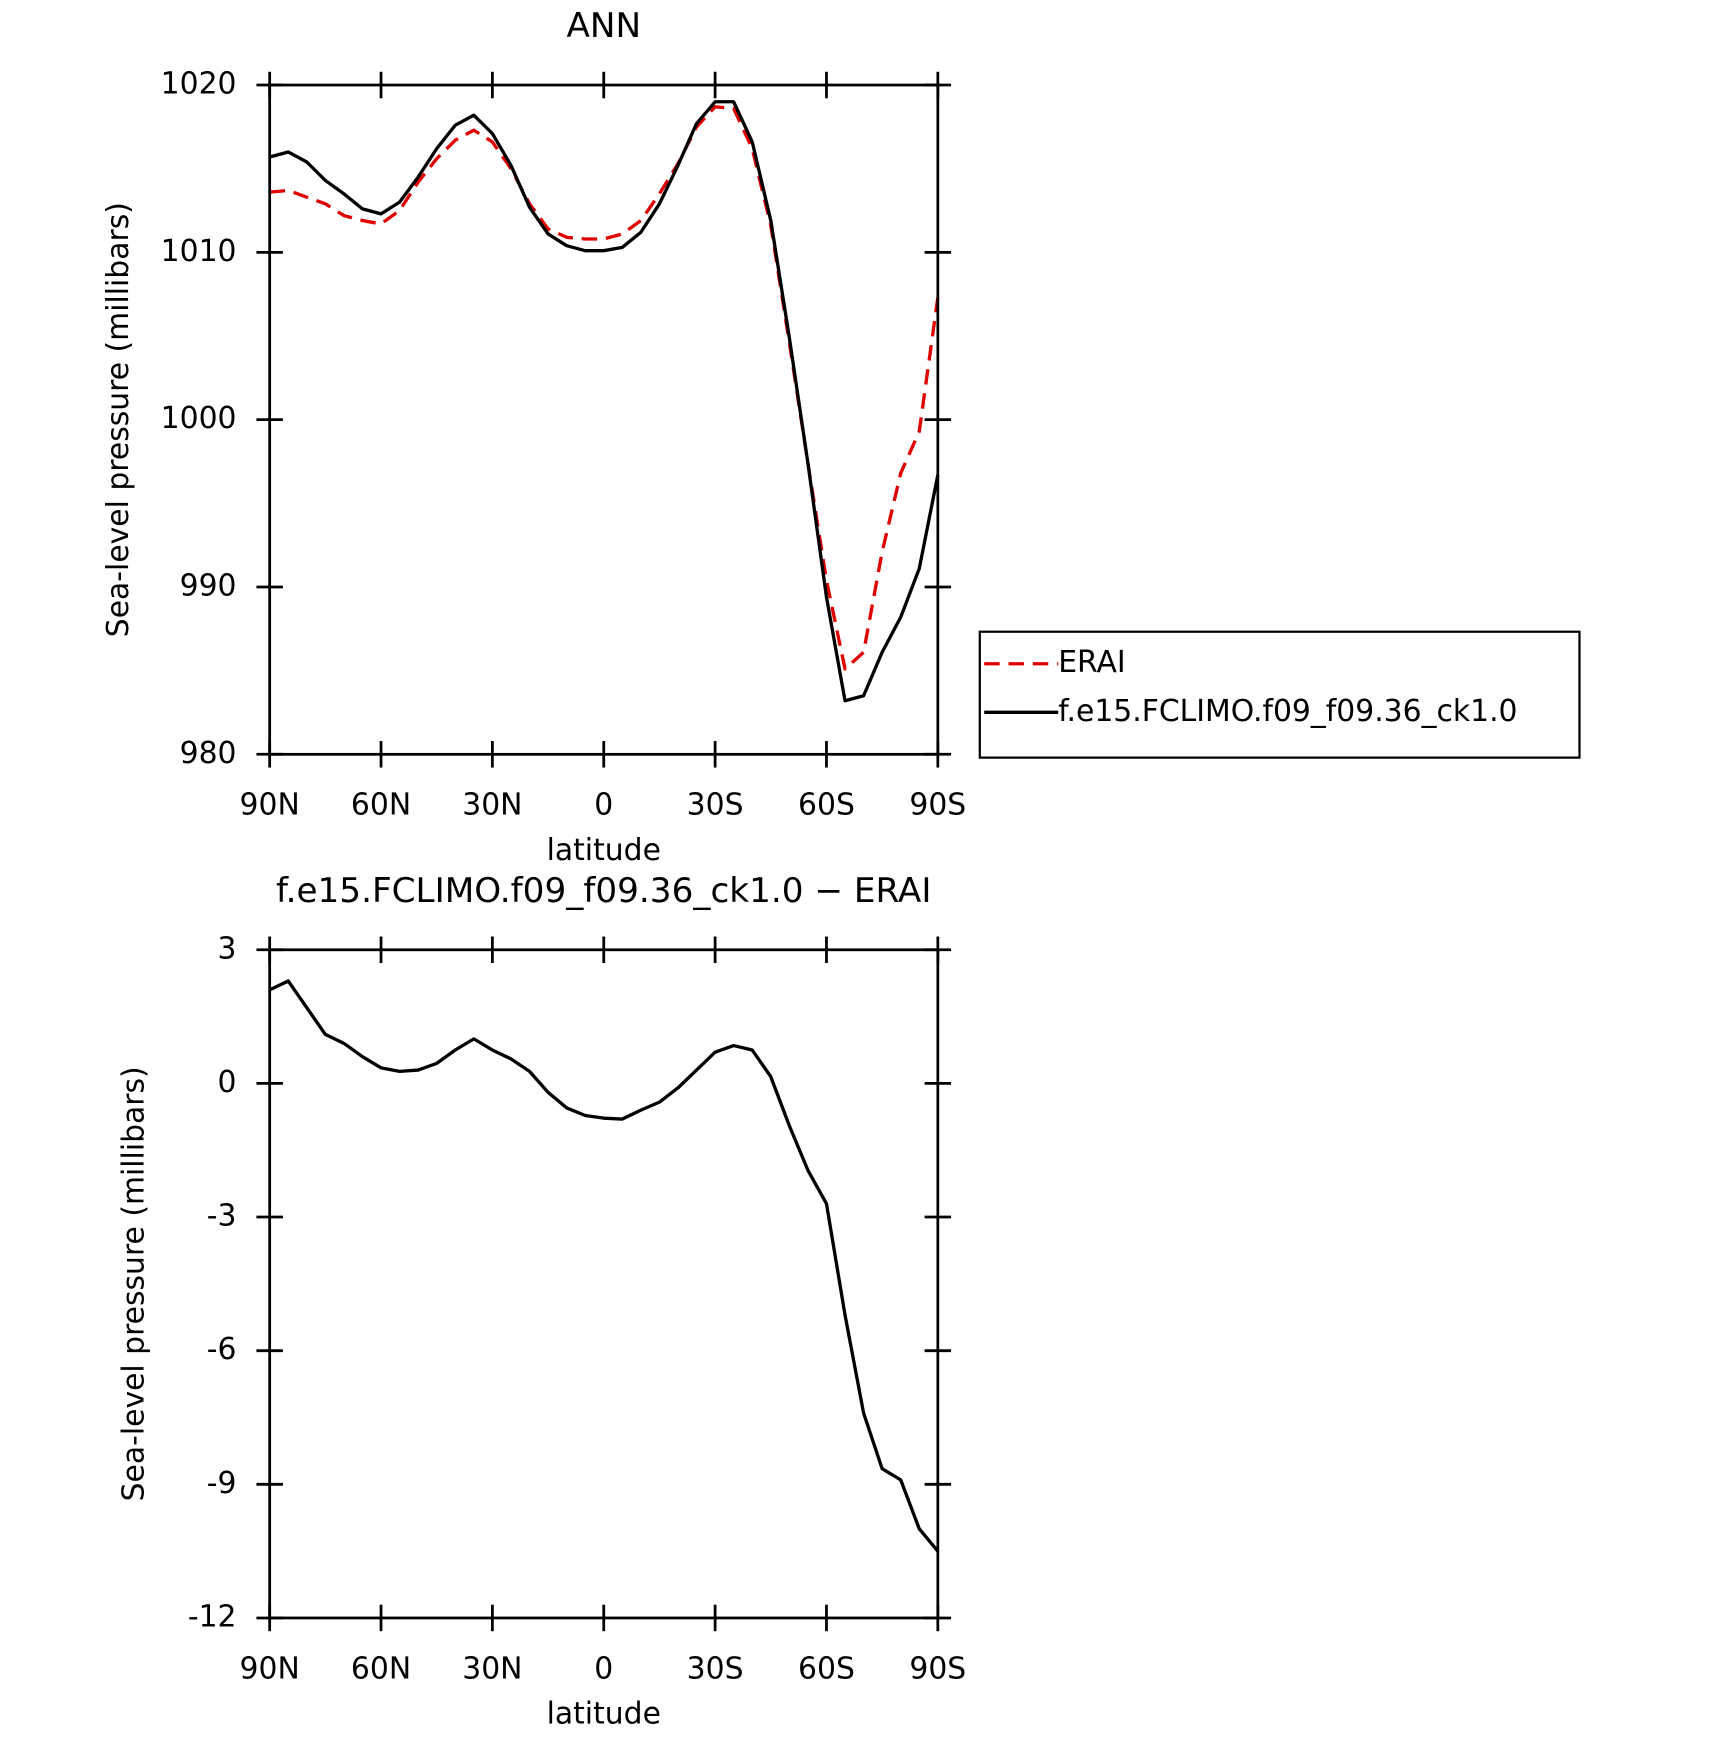 The height and width of the screenshot is (1756, 1710). I want to click on y-tick-label: -6, so click(222, 1349).